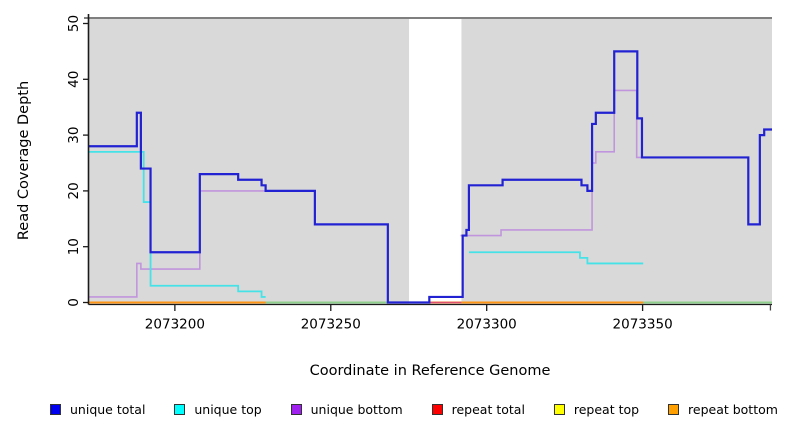 Image resolution: width=792 pixels, height=432 pixels. What do you see at coordinates (430, 371) in the screenshot?
I see `x-axis-title: Coordinate in Reference Genome` at bounding box center [430, 371].